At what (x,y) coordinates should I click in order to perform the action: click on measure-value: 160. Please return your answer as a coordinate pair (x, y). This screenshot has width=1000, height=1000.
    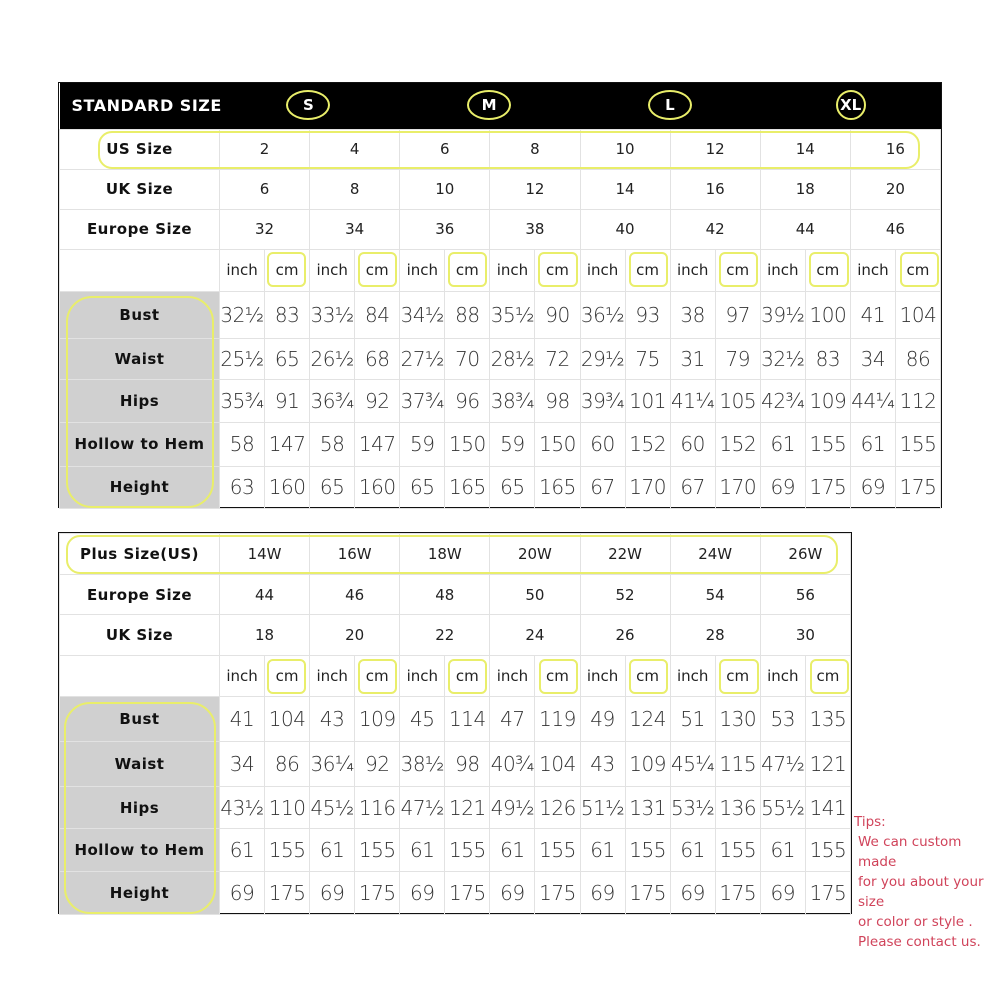
    Looking at the image, I should click on (287, 487).